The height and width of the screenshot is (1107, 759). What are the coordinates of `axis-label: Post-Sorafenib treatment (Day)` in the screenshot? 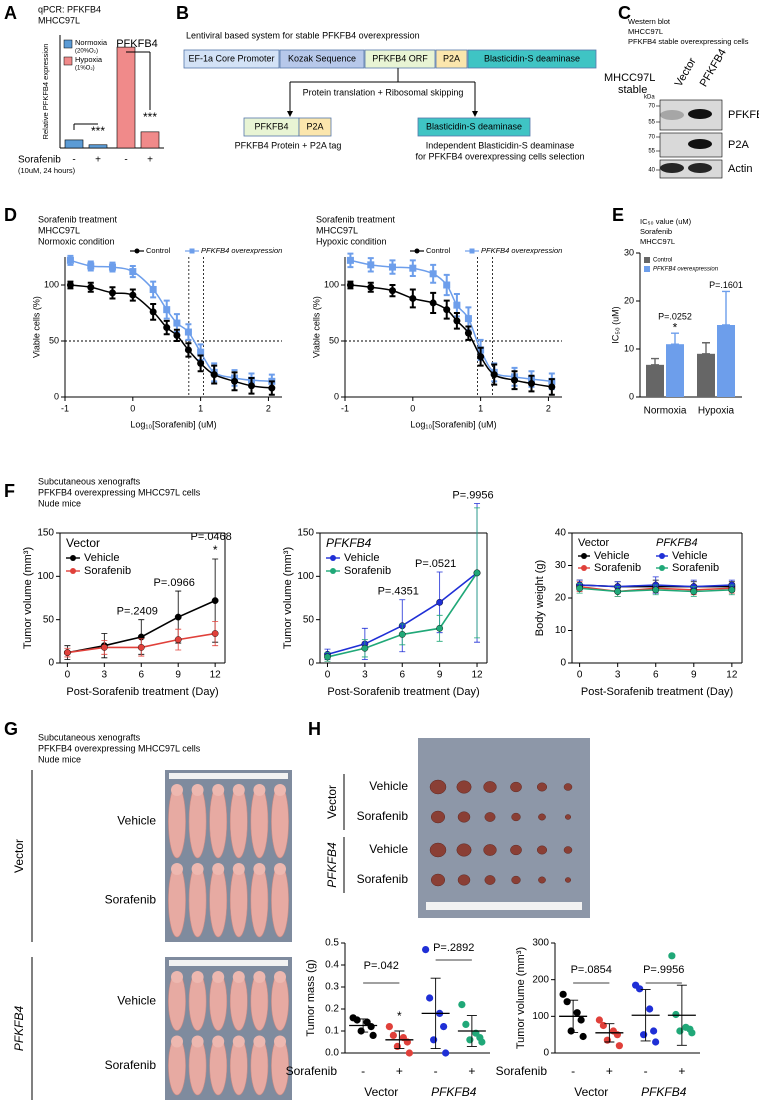 It's located at (403, 692).